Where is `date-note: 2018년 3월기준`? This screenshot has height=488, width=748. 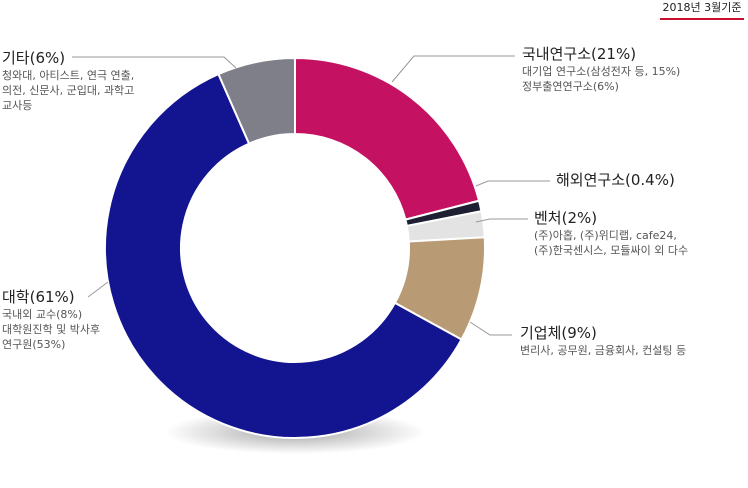
date-note: 2018년 3월기준 is located at coordinates (702, 10).